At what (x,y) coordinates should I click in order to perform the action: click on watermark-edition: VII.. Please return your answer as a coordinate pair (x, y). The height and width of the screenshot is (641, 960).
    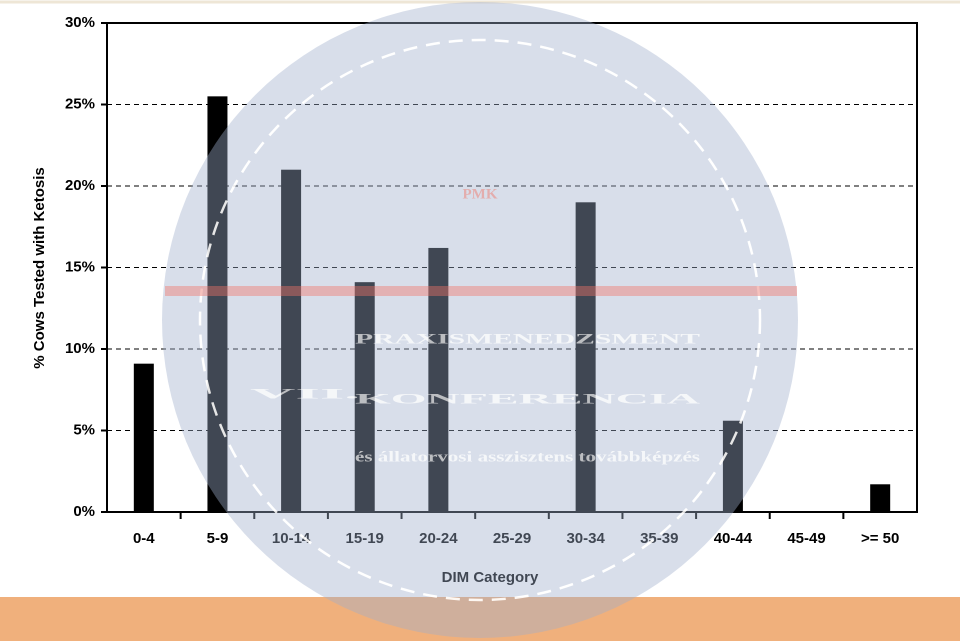
    Looking at the image, I should click on (305, 394).